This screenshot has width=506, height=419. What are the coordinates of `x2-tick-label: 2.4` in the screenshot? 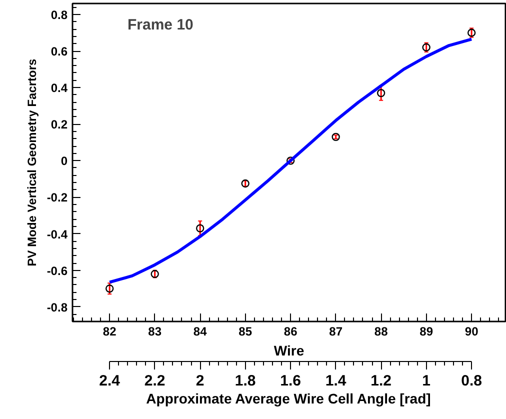 It's located at (110, 381).